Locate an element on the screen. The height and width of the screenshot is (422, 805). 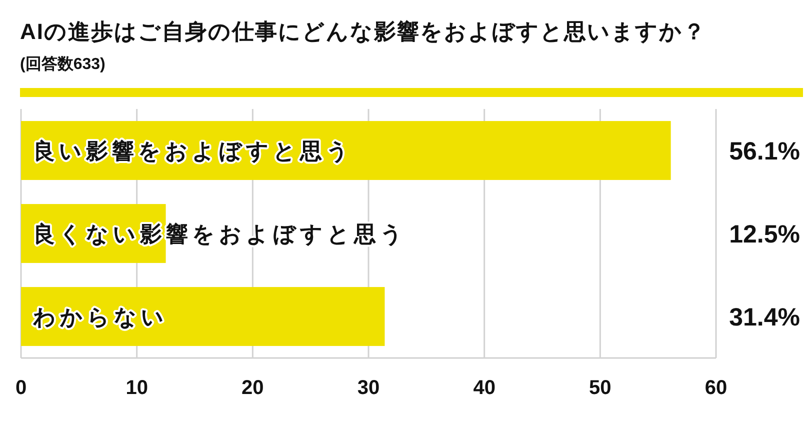
chart-subtitle: (回答数633) is located at coordinates (63, 64).